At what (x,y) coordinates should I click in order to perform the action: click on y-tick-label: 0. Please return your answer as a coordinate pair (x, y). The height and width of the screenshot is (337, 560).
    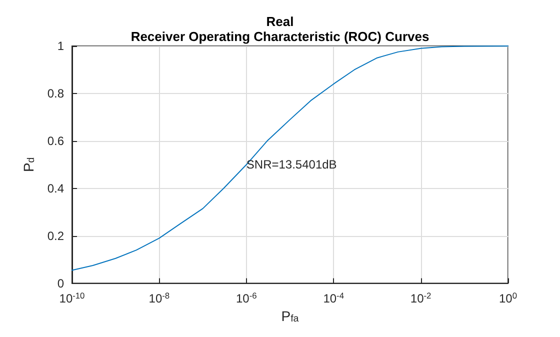
    Looking at the image, I should click on (60, 283).